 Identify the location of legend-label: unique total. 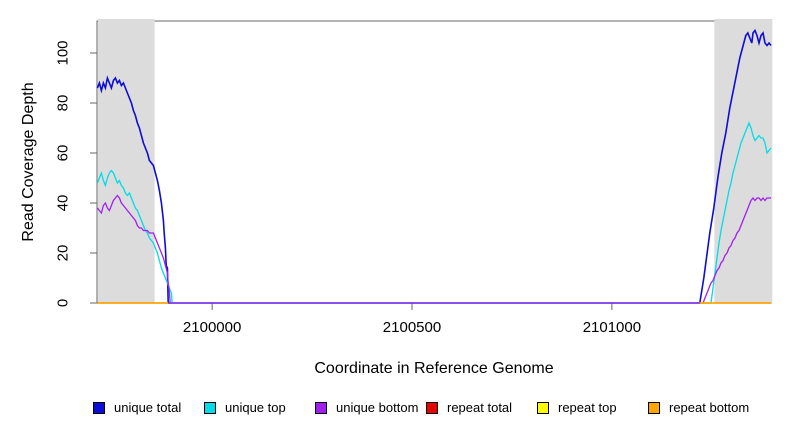
(148, 407).